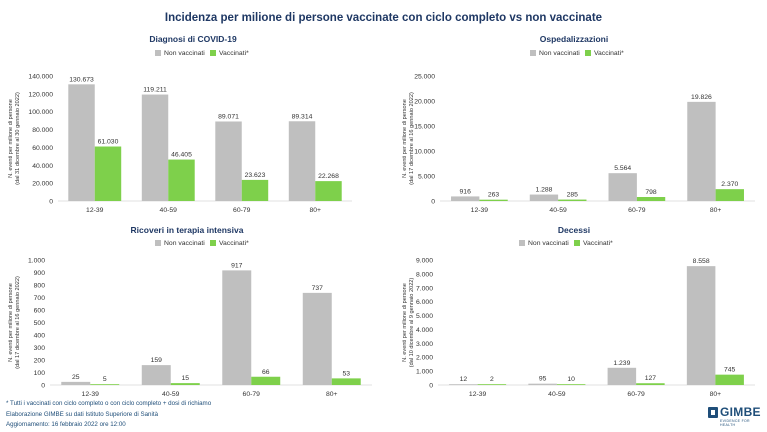 This screenshot has width=767, height=432. What do you see at coordinates (40, 311) in the screenshot?
I see `y-tick-label: 600` at bounding box center [40, 311].